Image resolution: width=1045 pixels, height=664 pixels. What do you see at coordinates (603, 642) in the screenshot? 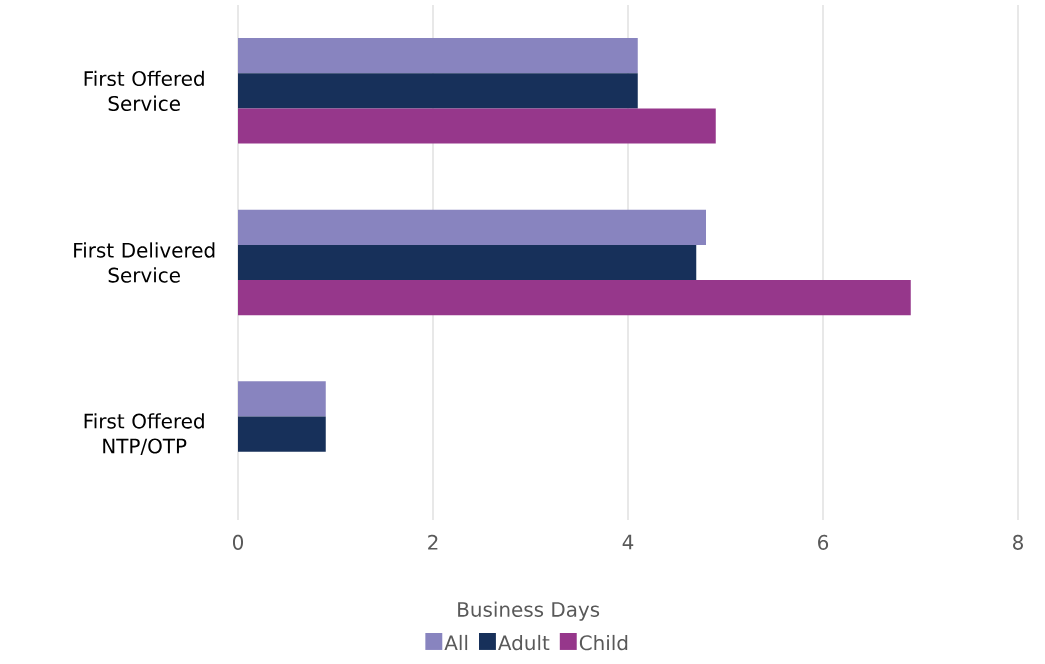
I see `legend-label: Child` at bounding box center [603, 642].